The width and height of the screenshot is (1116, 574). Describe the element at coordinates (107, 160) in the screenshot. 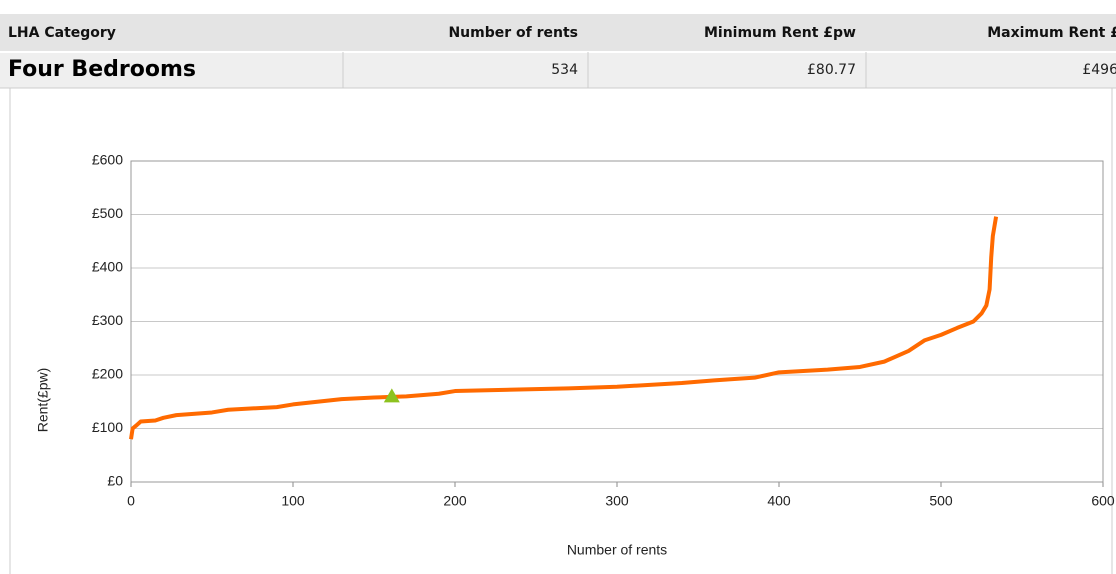

I see `y-tick-label: £600` at that location.